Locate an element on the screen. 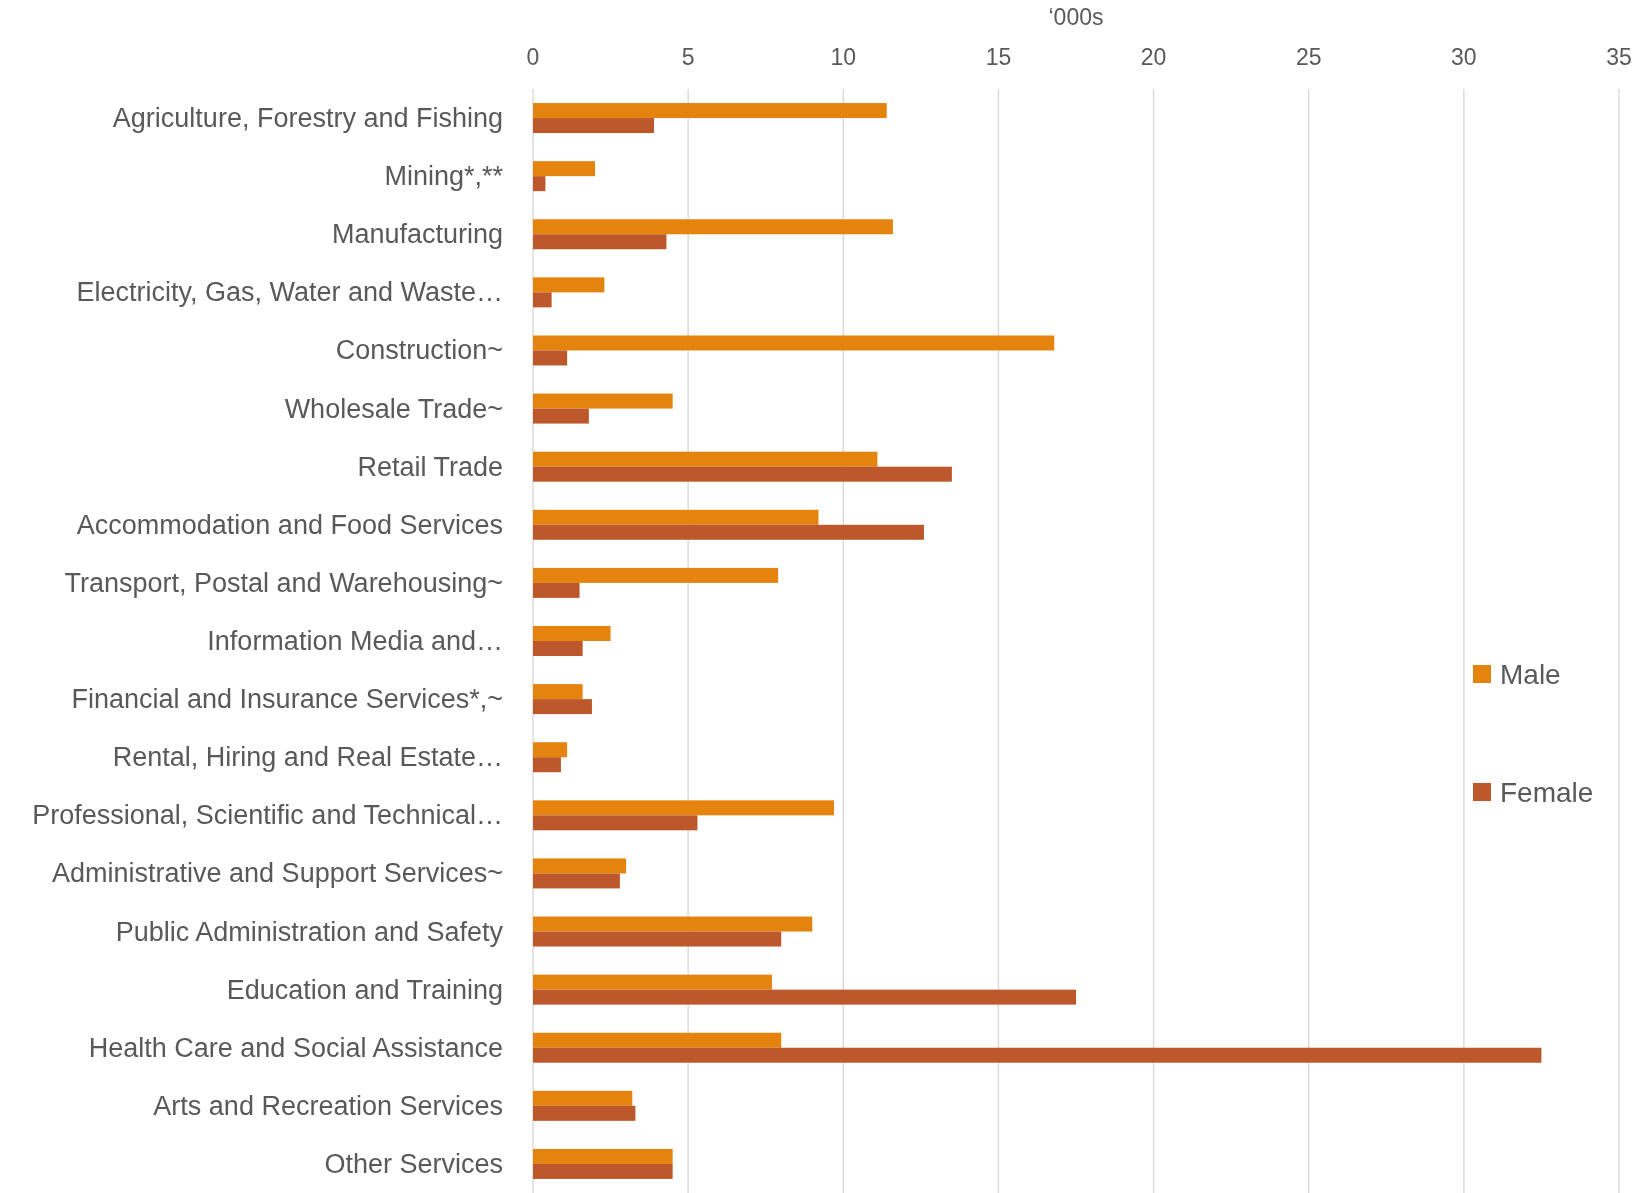 The width and height of the screenshot is (1649, 1193). y-tick-label: Health Care and Social Assistance is located at coordinates (295, 1047).